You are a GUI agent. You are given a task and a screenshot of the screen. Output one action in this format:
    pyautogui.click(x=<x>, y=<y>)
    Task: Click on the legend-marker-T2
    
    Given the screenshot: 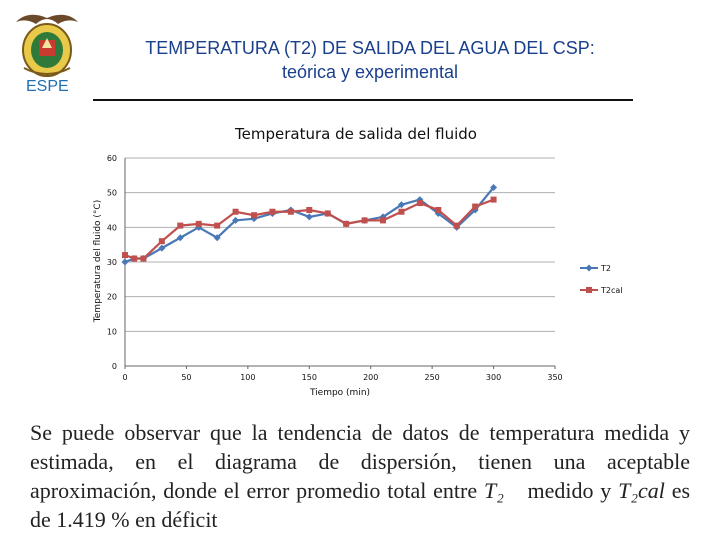 What is the action you would take?
    pyautogui.click(x=589, y=268)
    